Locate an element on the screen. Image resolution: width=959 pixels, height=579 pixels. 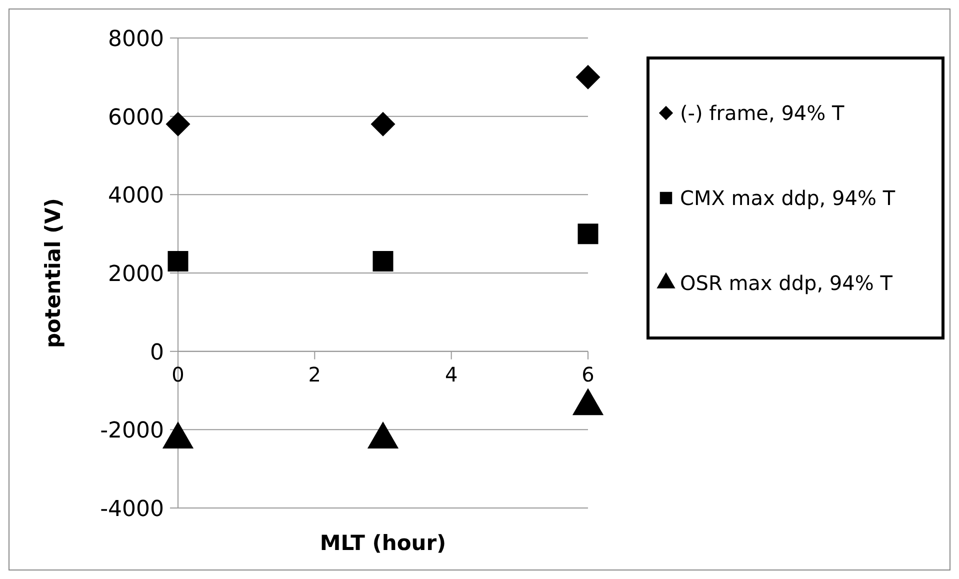
x-tick-label: 6 is located at coordinates (588, 374).